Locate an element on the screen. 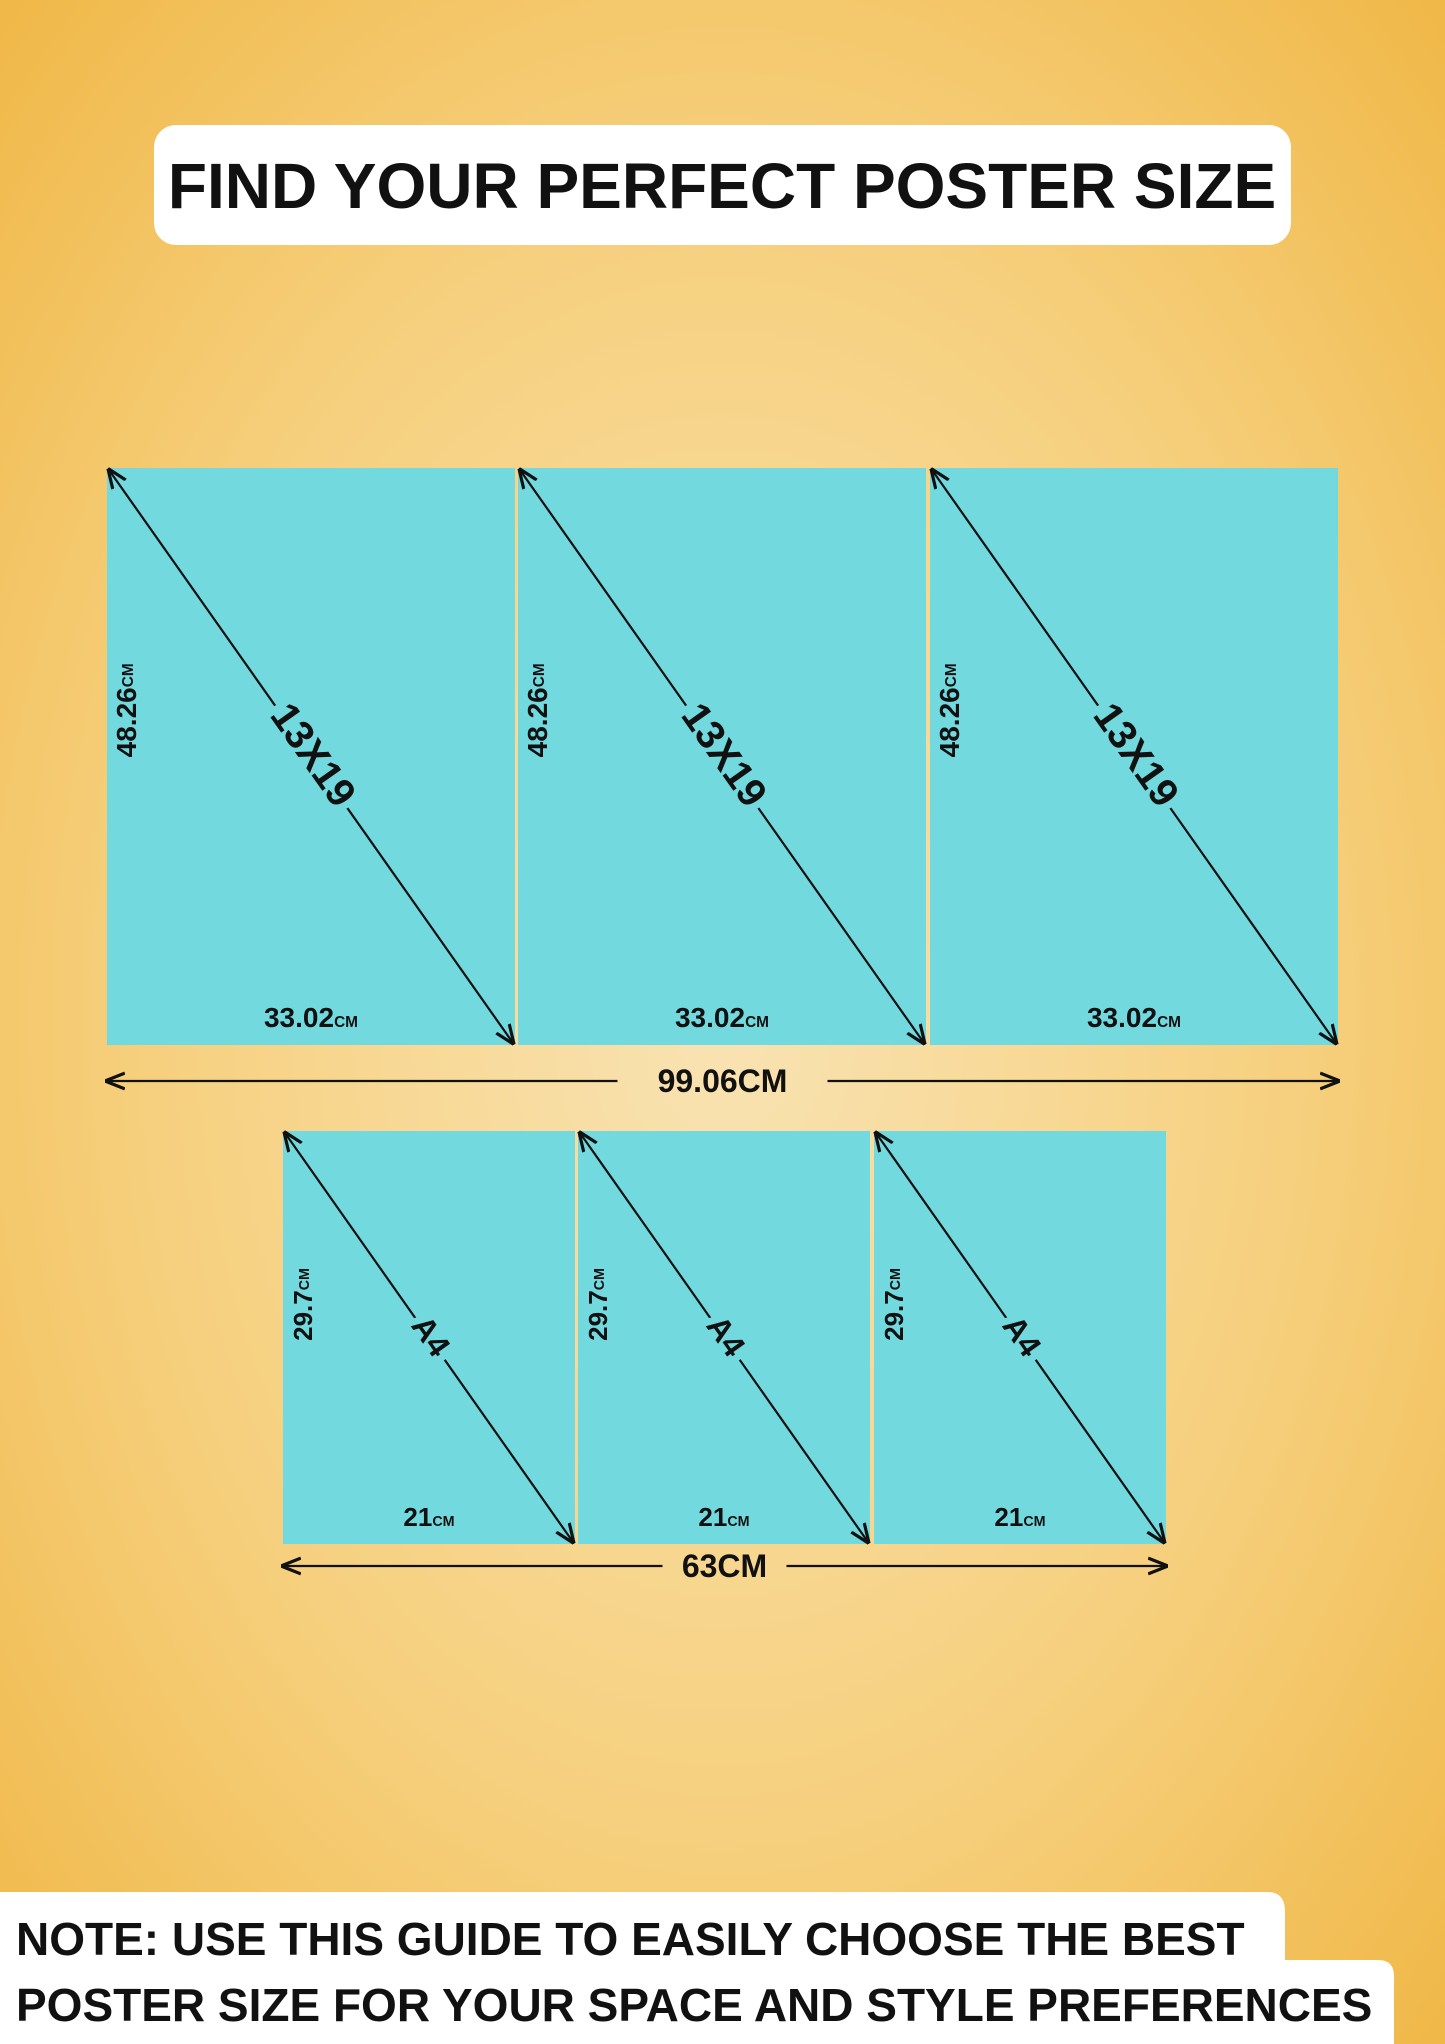 This screenshot has width=1445, height=2044. note-box is located at coordinates (697, 1968).